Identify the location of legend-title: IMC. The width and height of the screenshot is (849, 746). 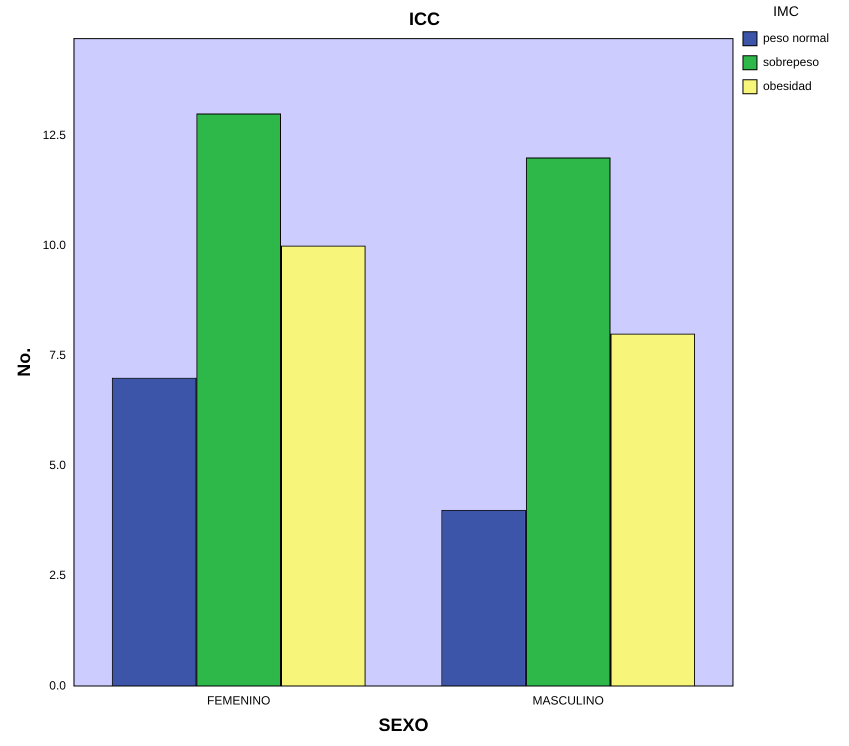
(786, 10).